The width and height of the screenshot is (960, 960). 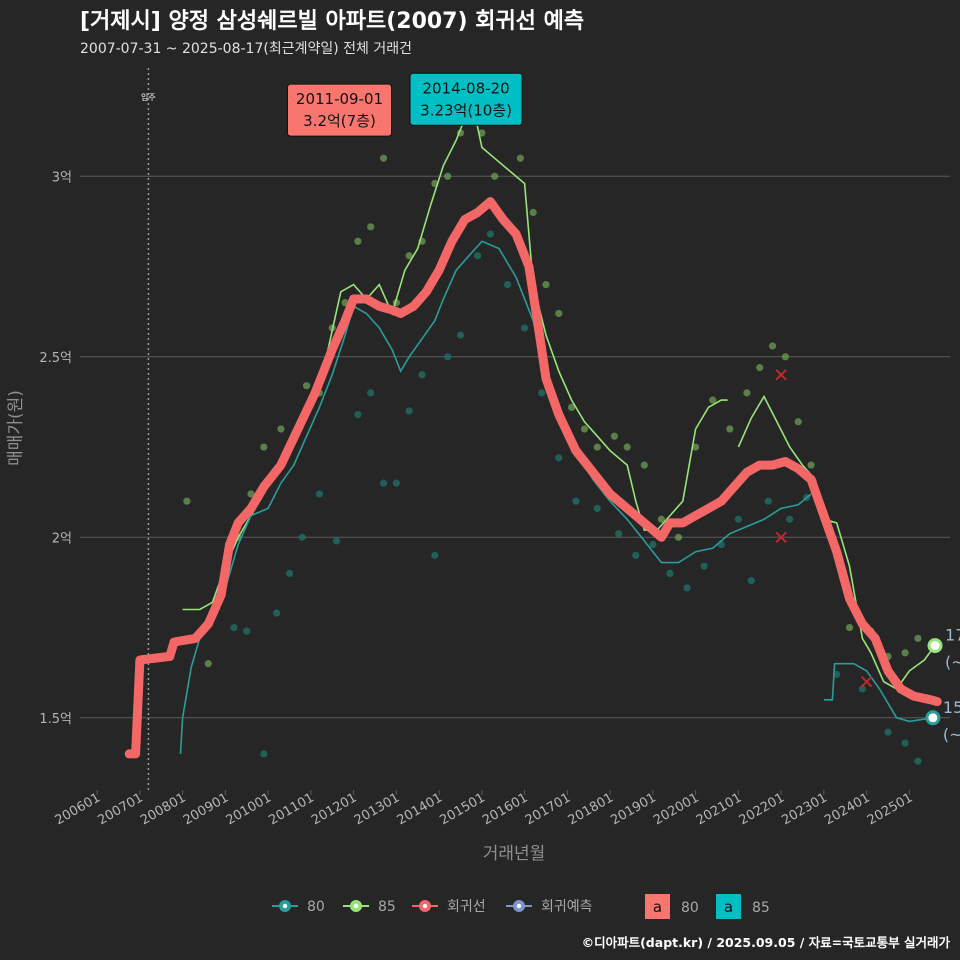 What do you see at coordinates (55, 719) in the screenshot?
I see `y-tick-label: 1.5억` at bounding box center [55, 719].